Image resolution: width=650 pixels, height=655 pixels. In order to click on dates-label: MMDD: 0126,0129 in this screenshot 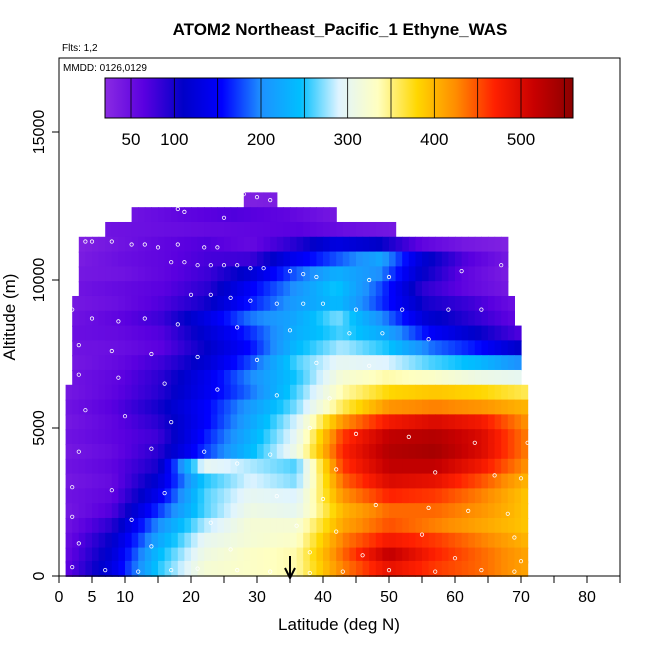, I will do `click(105, 68)`.